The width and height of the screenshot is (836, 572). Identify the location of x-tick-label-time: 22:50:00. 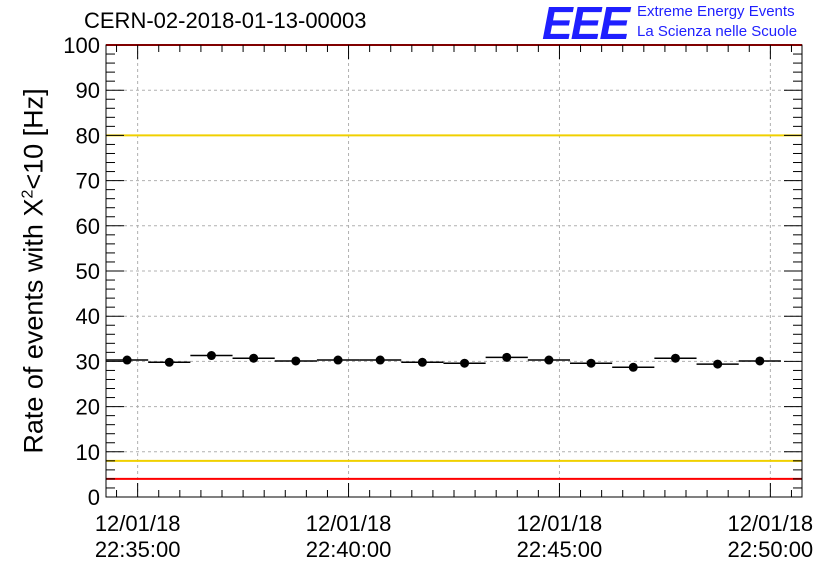
(771, 549).